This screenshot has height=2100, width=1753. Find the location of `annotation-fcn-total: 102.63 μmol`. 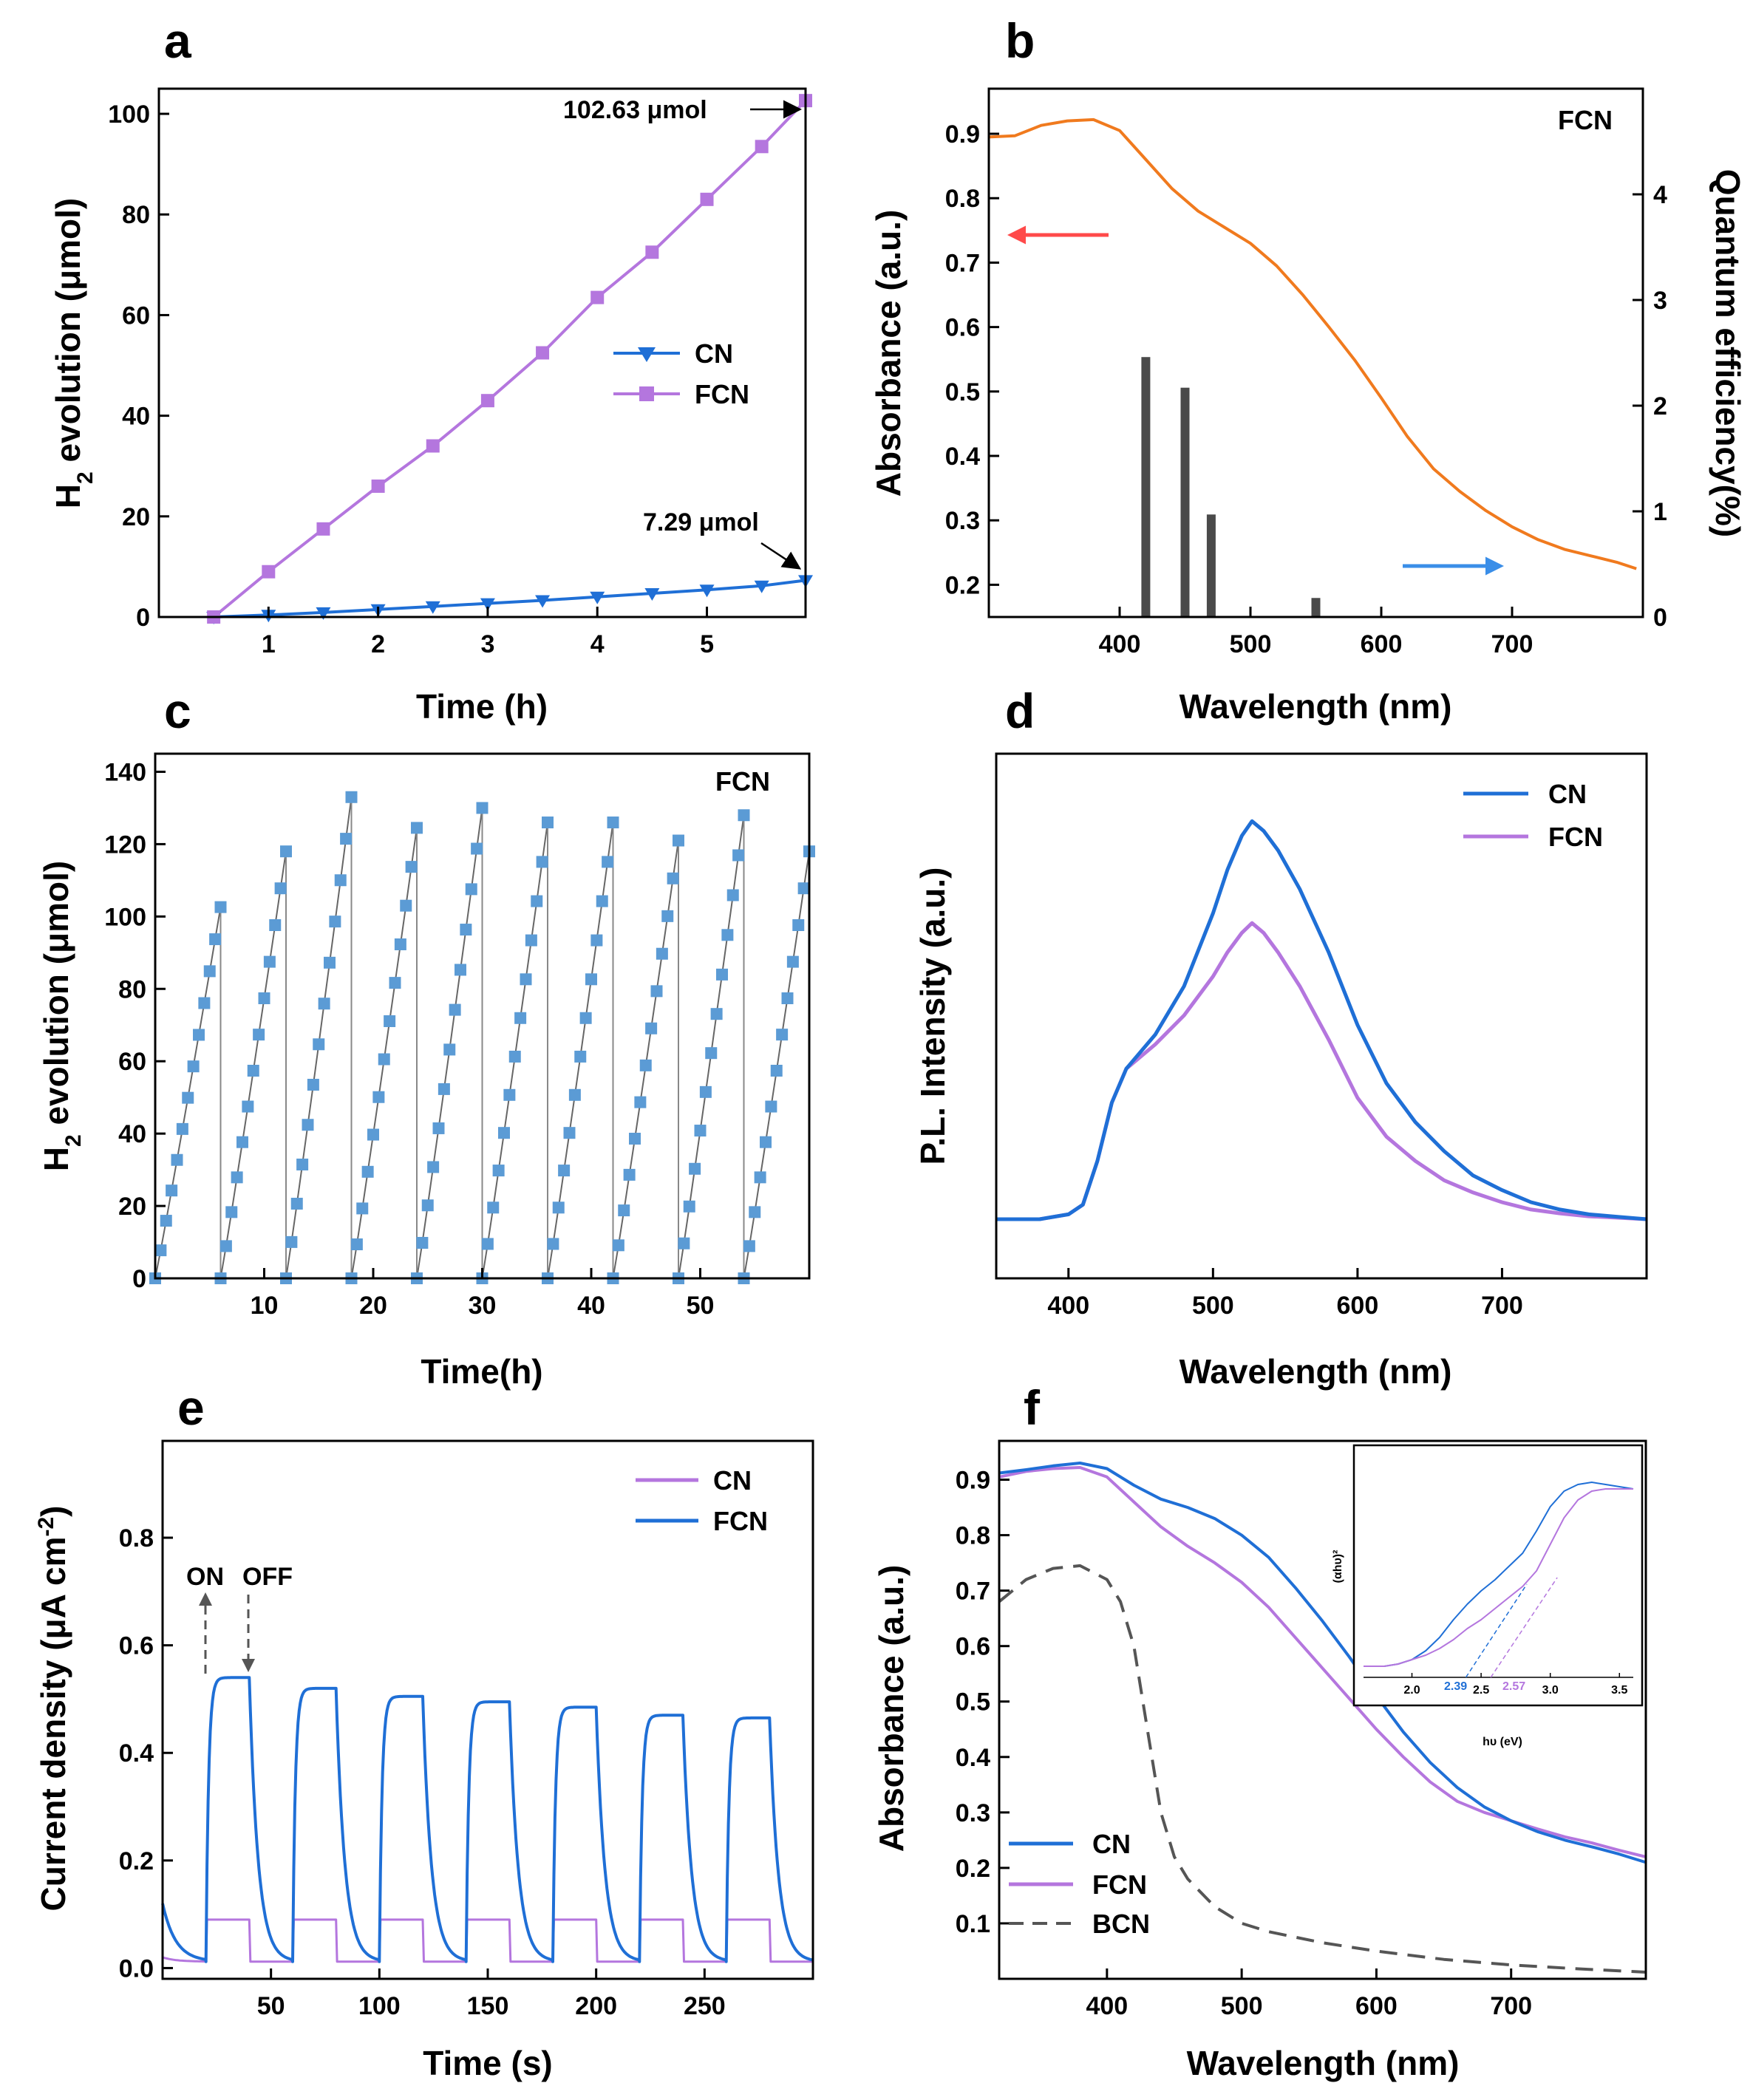

annotation-fcn-total: 102.63 μmol is located at coordinates (635, 110).